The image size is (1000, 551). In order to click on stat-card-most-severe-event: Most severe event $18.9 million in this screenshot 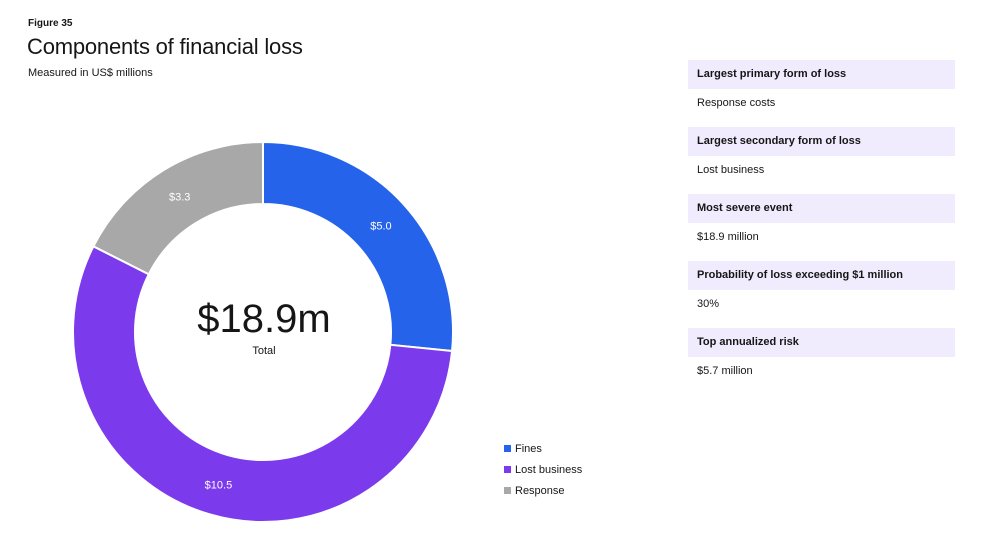, I will do `click(821, 222)`.